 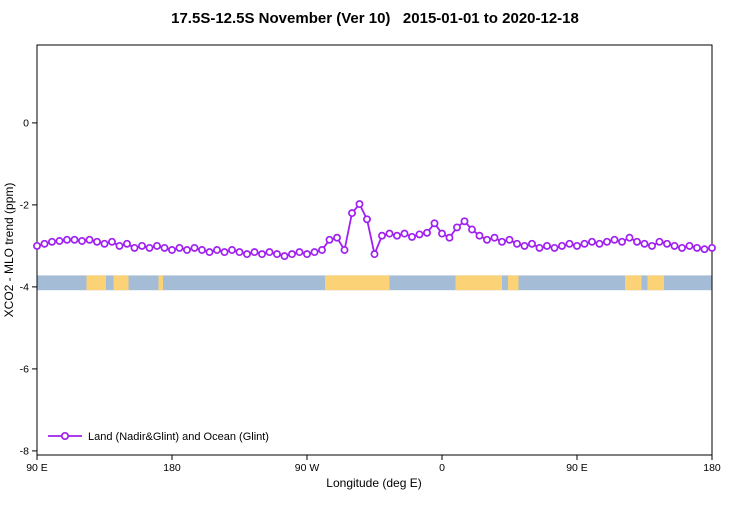 What do you see at coordinates (9, 250) in the screenshot?
I see `y-axis-label: XCO2 - MLO trend (ppm)` at bounding box center [9, 250].